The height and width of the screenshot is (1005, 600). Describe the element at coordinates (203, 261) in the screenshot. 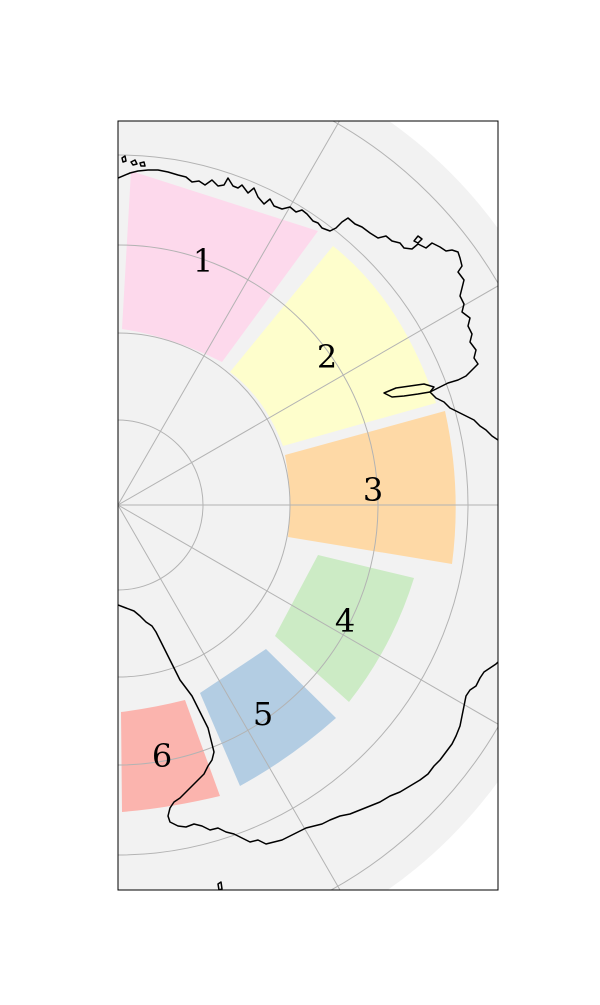

I see `sector-1-label: 1` at that location.